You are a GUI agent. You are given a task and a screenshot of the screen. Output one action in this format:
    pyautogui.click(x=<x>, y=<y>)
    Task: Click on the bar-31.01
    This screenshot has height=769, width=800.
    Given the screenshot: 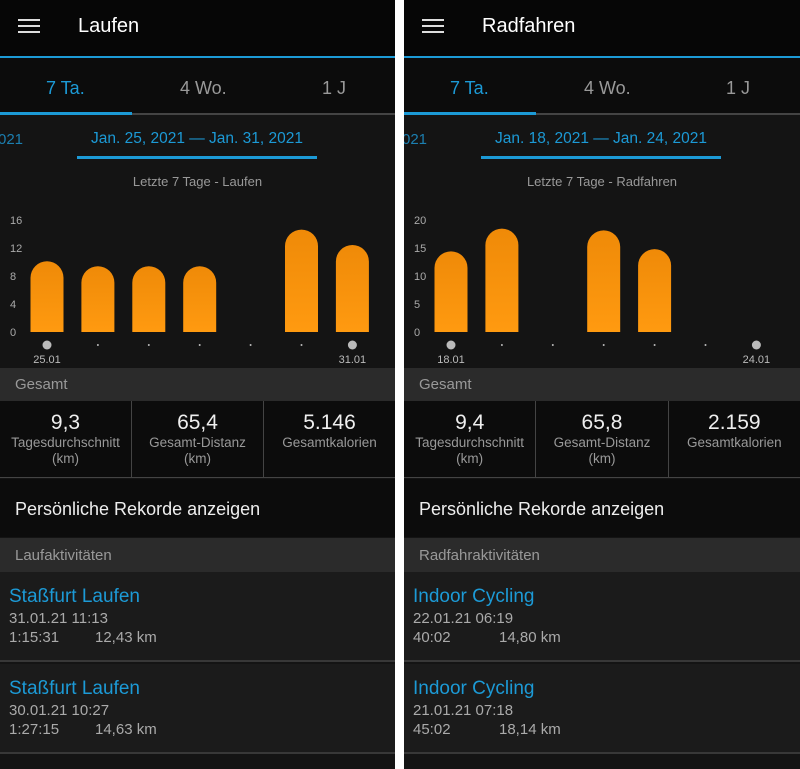 What is the action you would take?
    pyautogui.click(x=352, y=288)
    